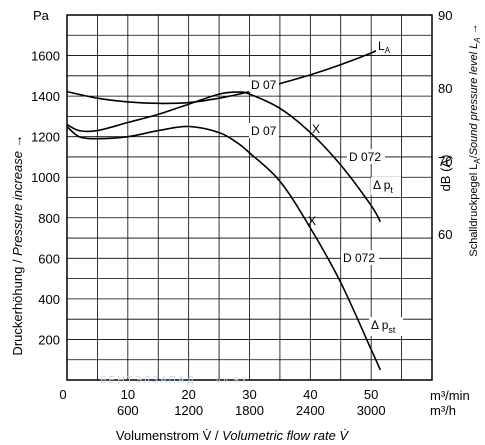  I want to click on left-axis-unit: Pa, so click(41, 15).